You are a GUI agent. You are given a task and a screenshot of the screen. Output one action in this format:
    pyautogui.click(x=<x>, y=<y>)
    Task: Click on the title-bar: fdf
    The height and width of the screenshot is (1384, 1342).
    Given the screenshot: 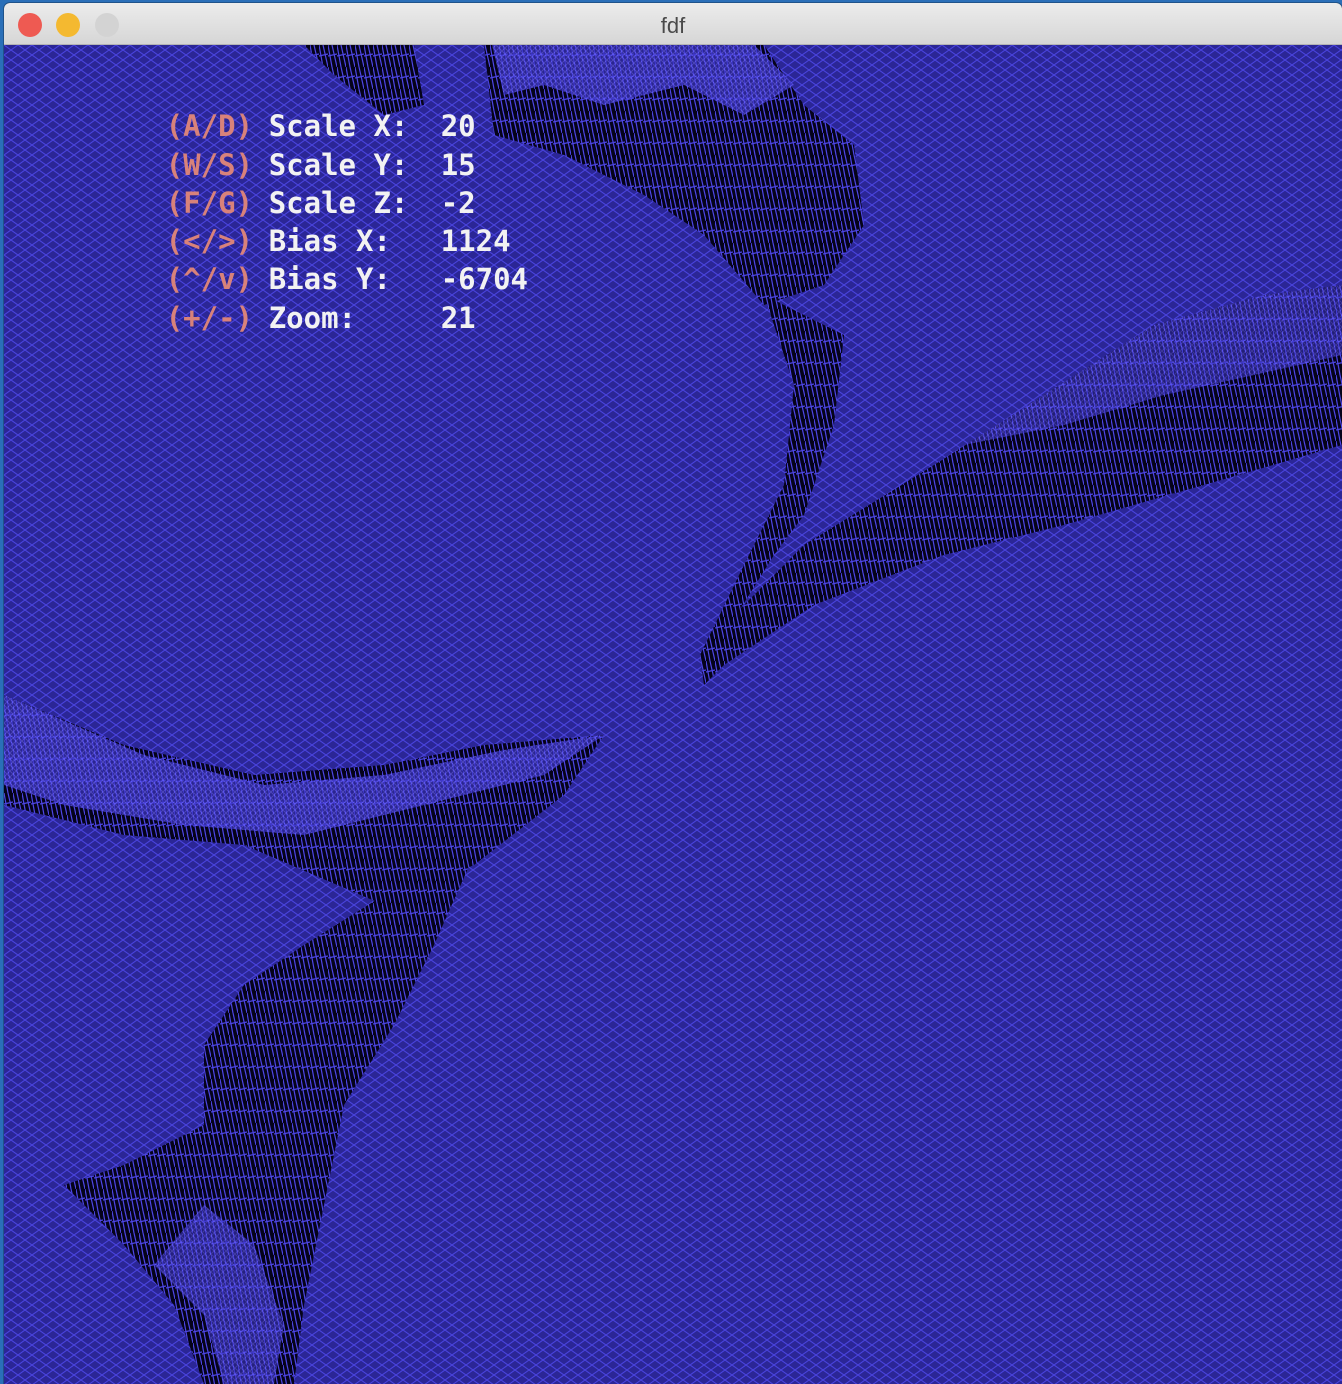 What is the action you would take?
    pyautogui.click(x=673, y=24)
    